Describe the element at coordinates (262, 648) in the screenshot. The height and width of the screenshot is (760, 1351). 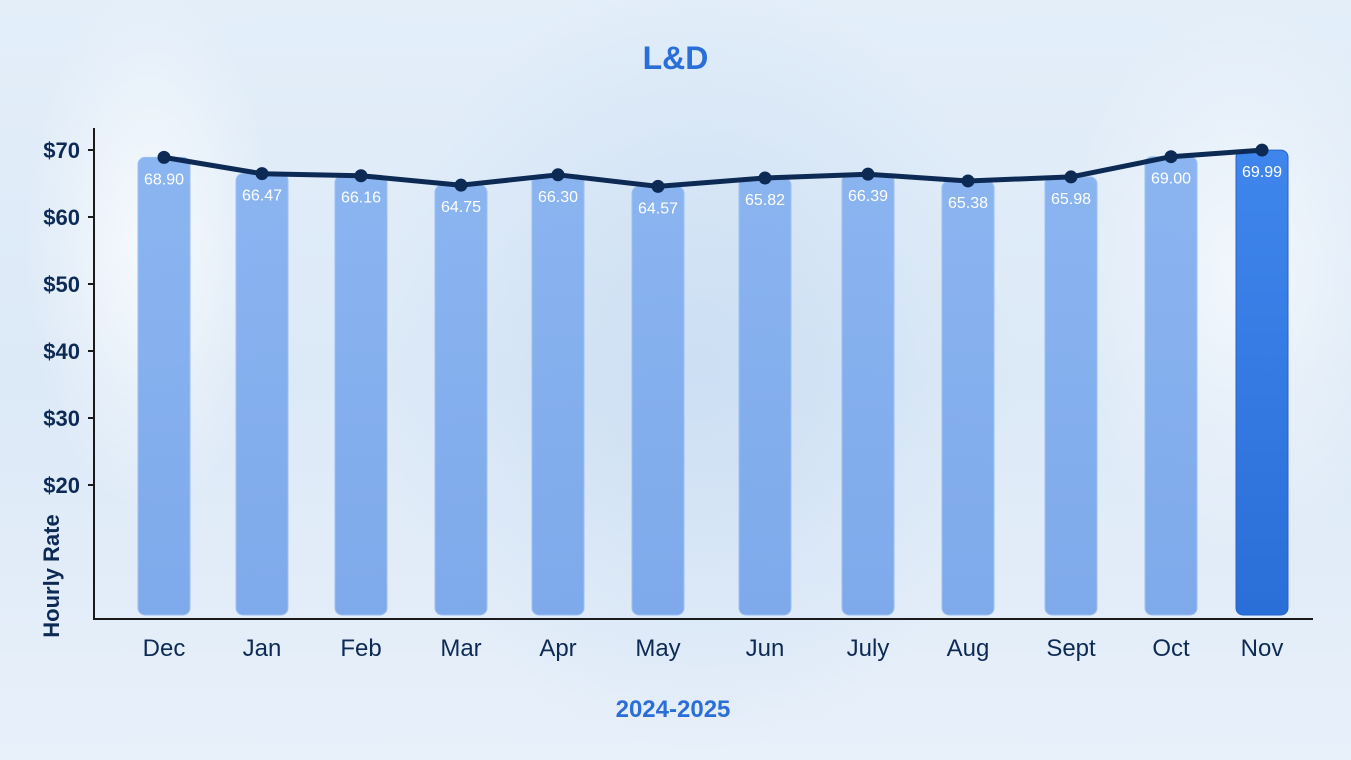
I see `x-tick-label-jan: Jan` at that location.